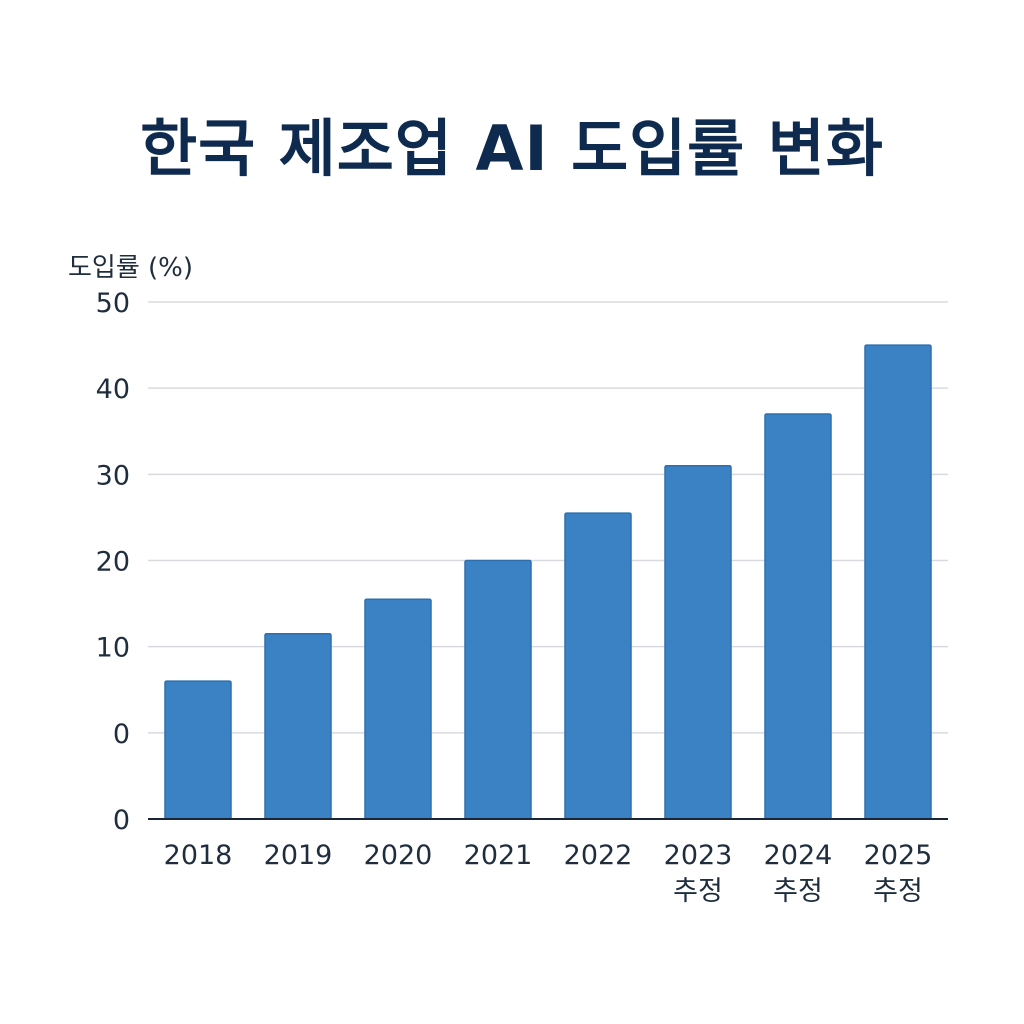  Describe the element at coordinates (798, 873) in the screenshot. I see `x-tick-label: 2024 추정` at that location.